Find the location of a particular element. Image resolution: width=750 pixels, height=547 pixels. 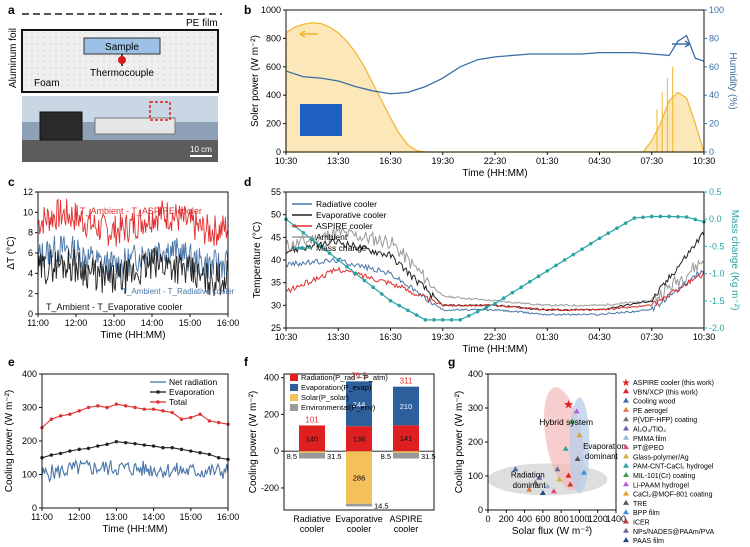

legend-label: CaCl₂@MOF-801 coating is located at coordinates (673, 495).